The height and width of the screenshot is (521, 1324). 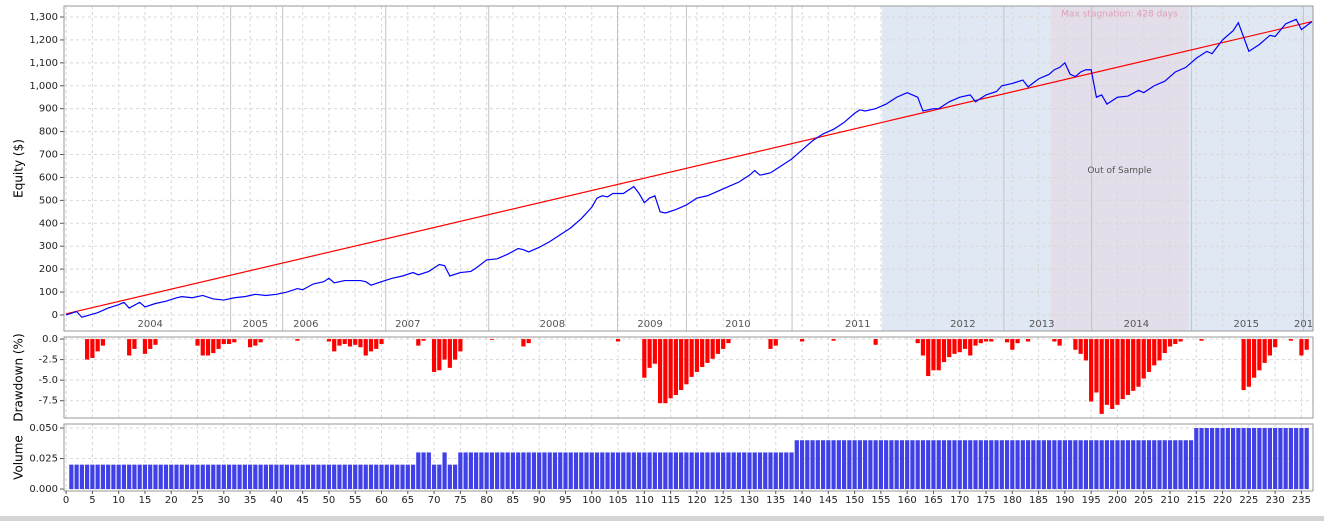 I want to click on x-tick-label: 195, so click(x=1091, y=500).